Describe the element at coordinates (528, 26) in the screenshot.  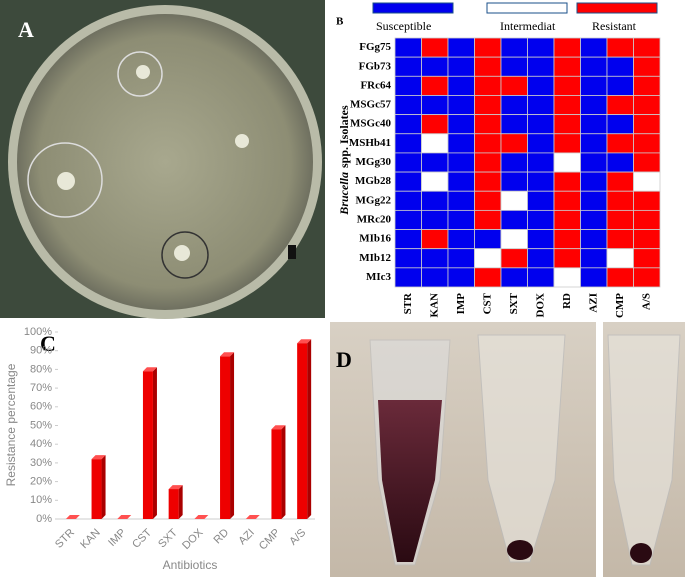
I see `legend-label: Intermediat` at that location.